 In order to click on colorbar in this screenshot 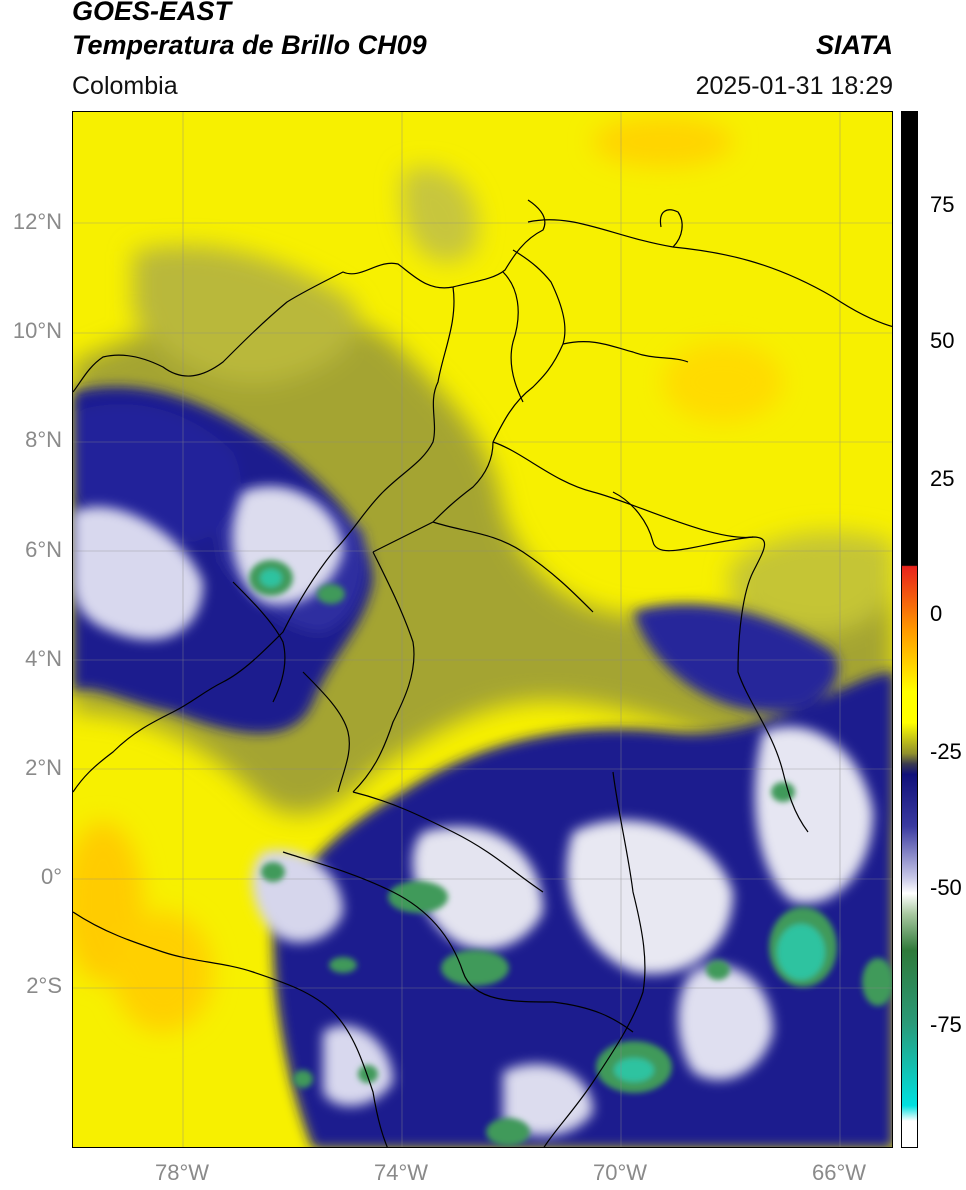, I will do `click(909, 629)`.